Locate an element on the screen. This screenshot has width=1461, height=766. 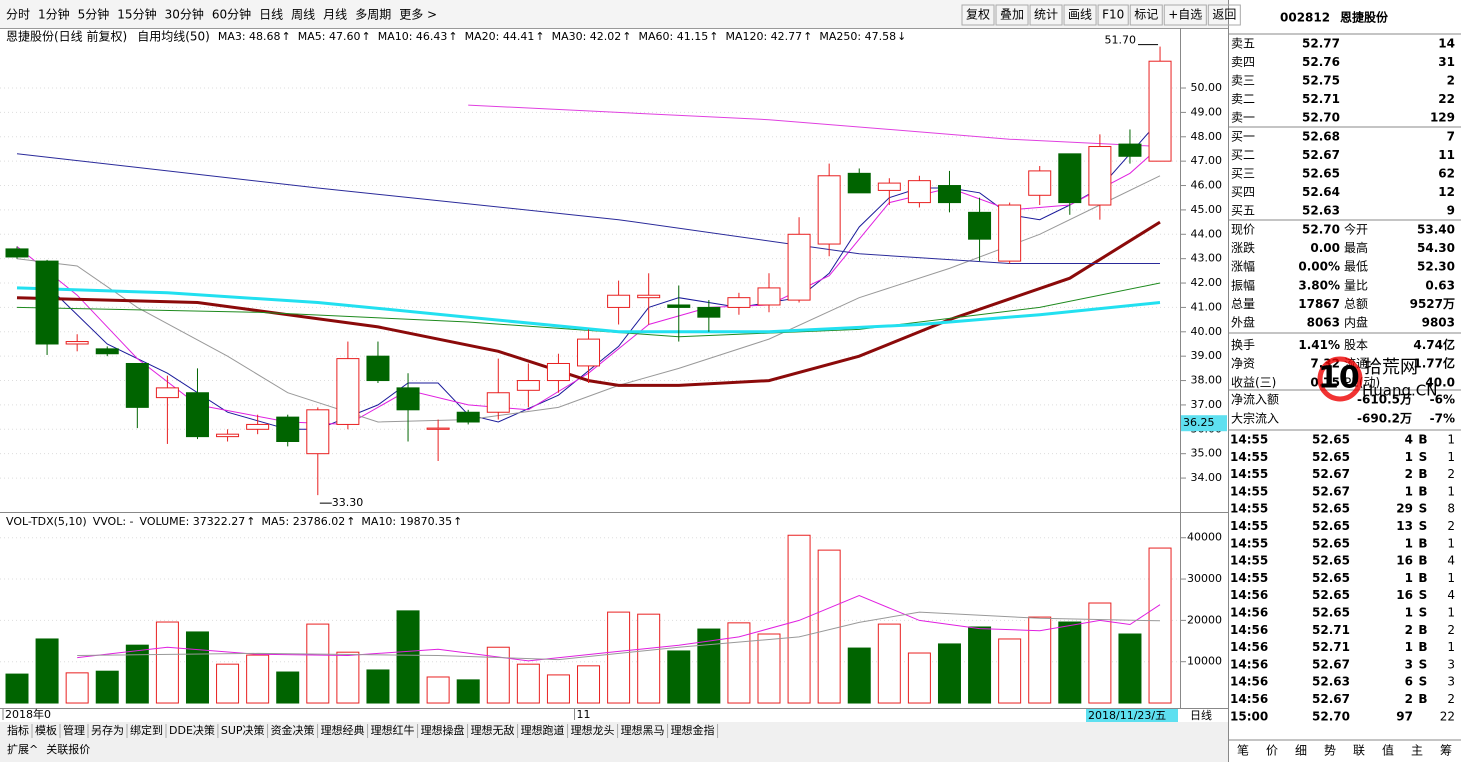
period-button: 分时 is located at coordinates (18, 15).